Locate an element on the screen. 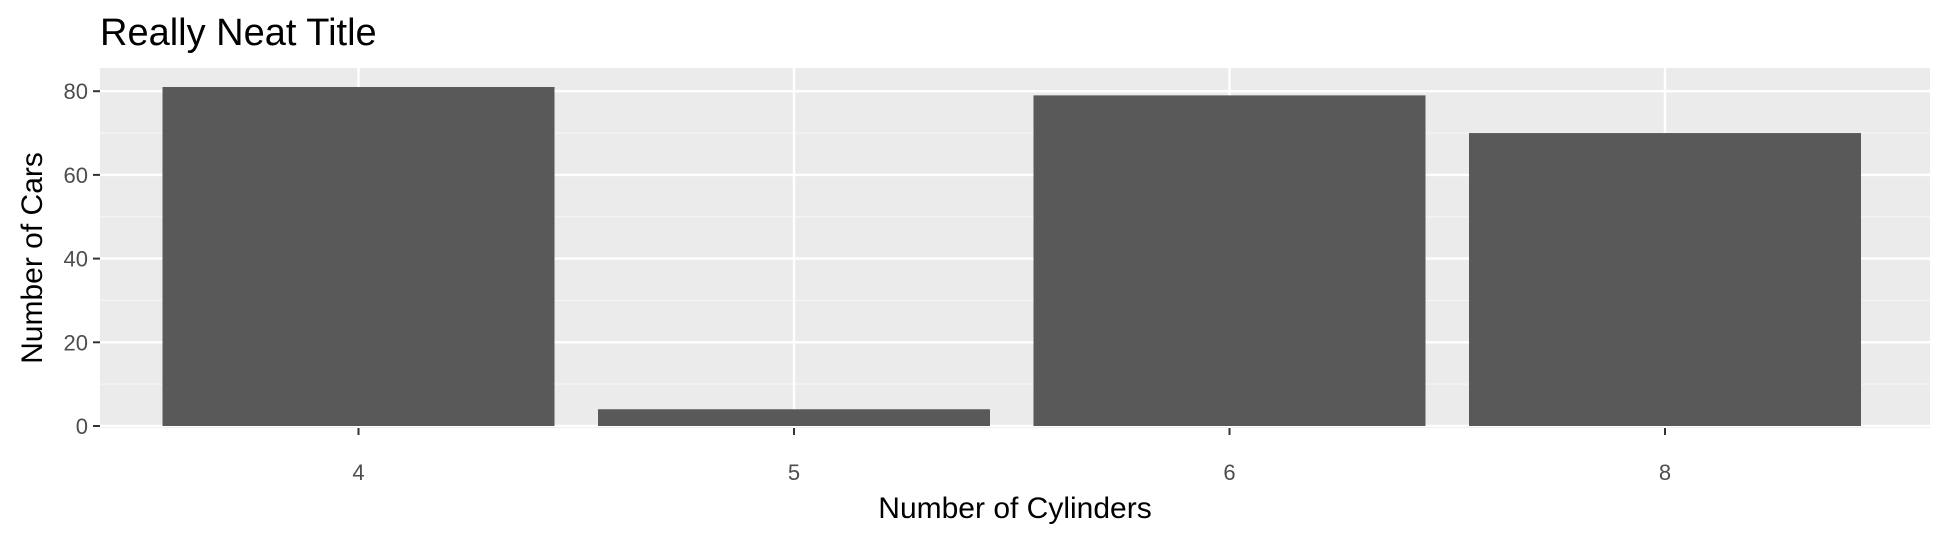 The width and height of the screenshot is (1944, 540). y-axis: 0 20 40 60 80 is located at coordinates (82, 259).